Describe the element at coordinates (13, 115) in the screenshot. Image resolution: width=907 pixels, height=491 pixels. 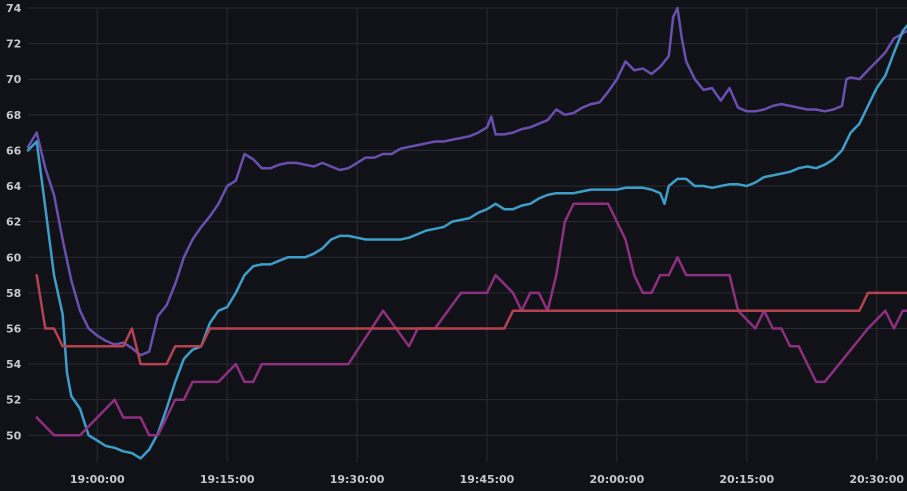
I see `y-tick-label: 68` at that location.